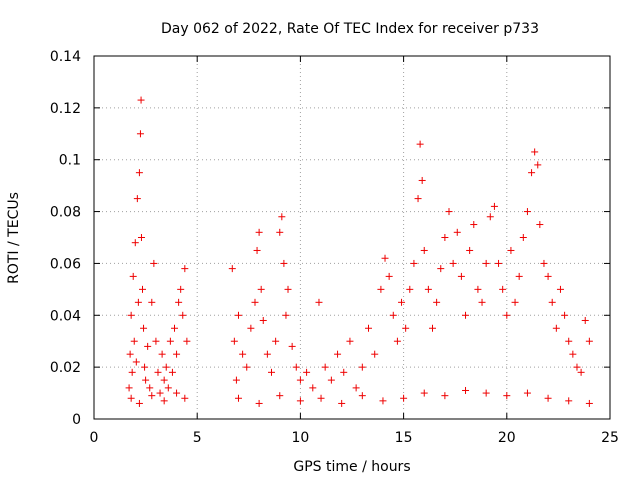 The image size is (640, 480). Describe the element at coordinates (300, 438) in the screenshot. I see `x-tick-label: 10` at that location.